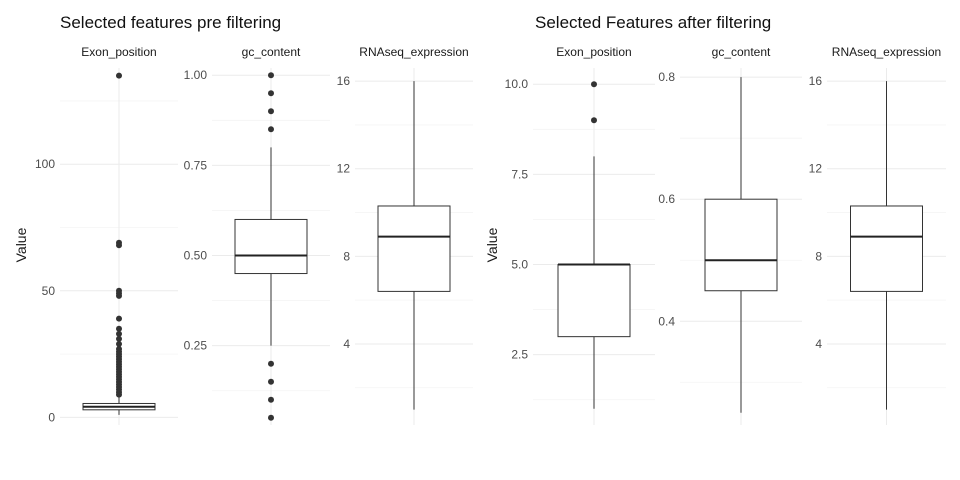 The image size is (960, 480). I want to click on y-tick-label: 2.5, so click(519, 355).